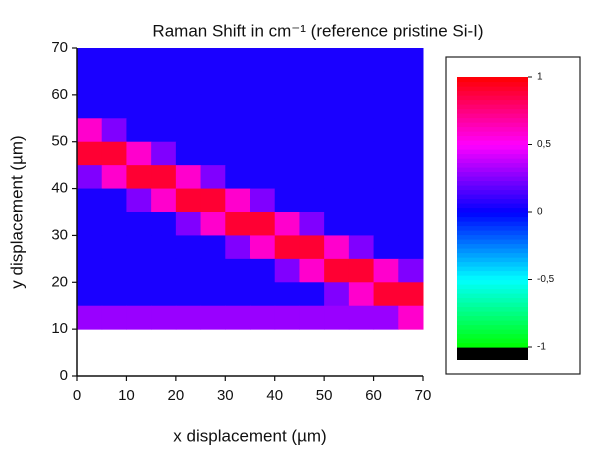  I want to click on y-tick-label: 60, so click(59, 94).